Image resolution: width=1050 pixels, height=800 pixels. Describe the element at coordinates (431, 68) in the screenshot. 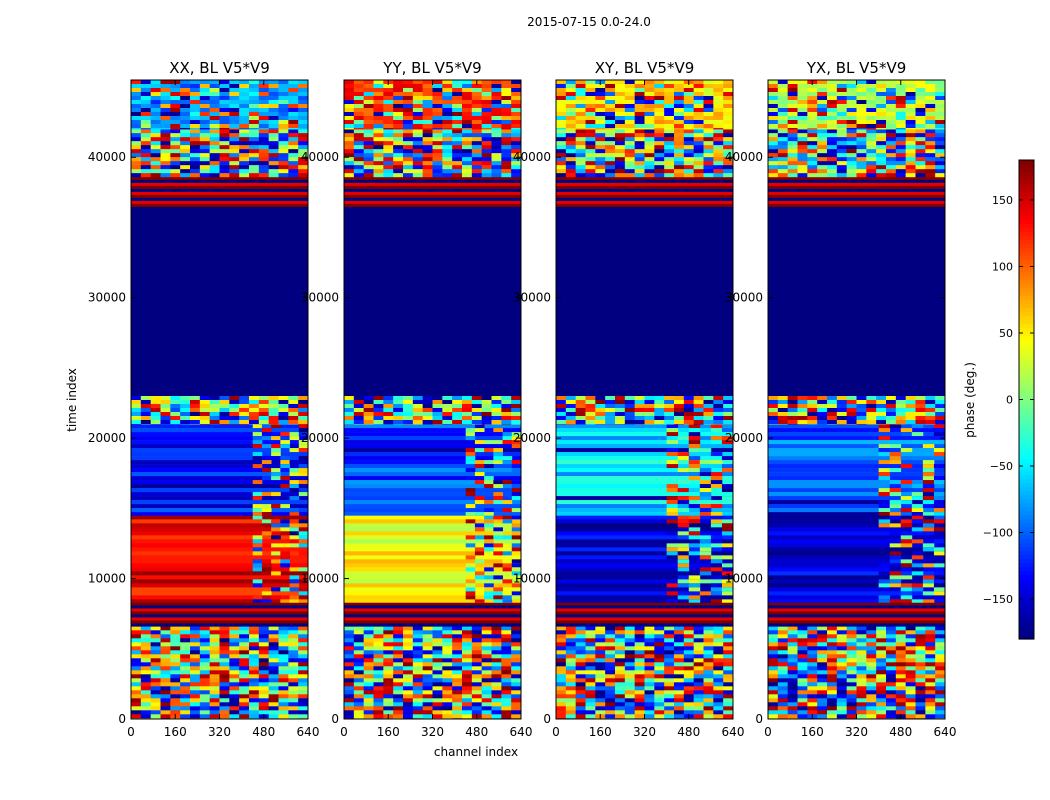

I see `panel-title: YY, BL V5*V9` at that location.